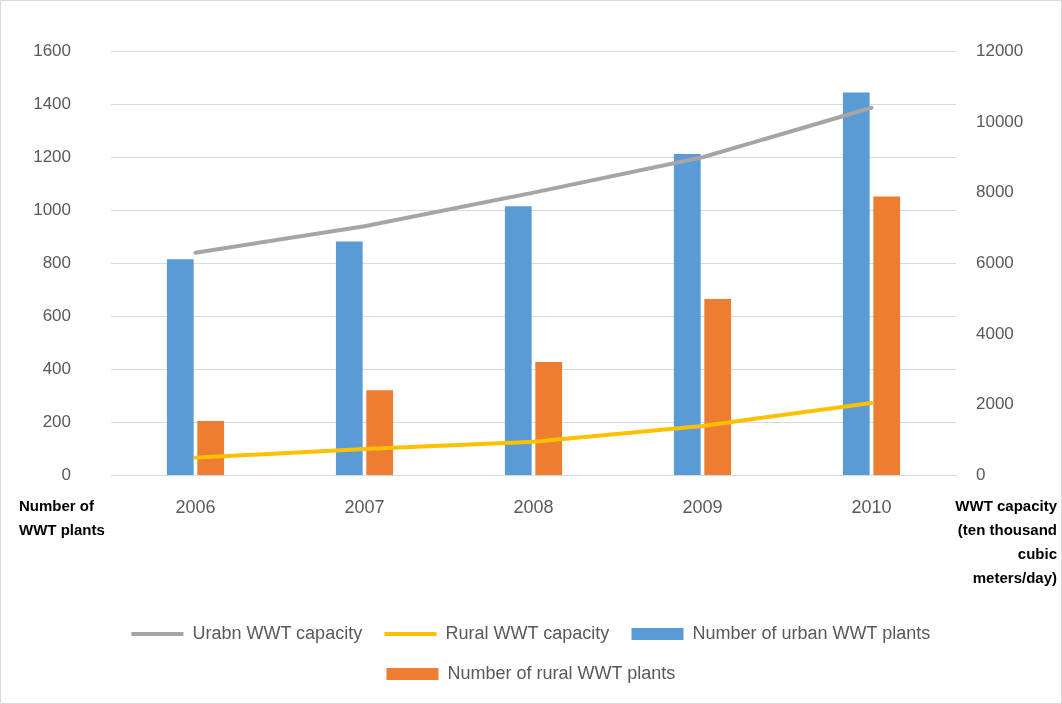 Image resolution: width=1062 pixels, height=704 pixels. What do you see at coordinates (995, 192) in the screenshot?
I see `y2-tick-label: 8000` at bounding box center [995, 192].